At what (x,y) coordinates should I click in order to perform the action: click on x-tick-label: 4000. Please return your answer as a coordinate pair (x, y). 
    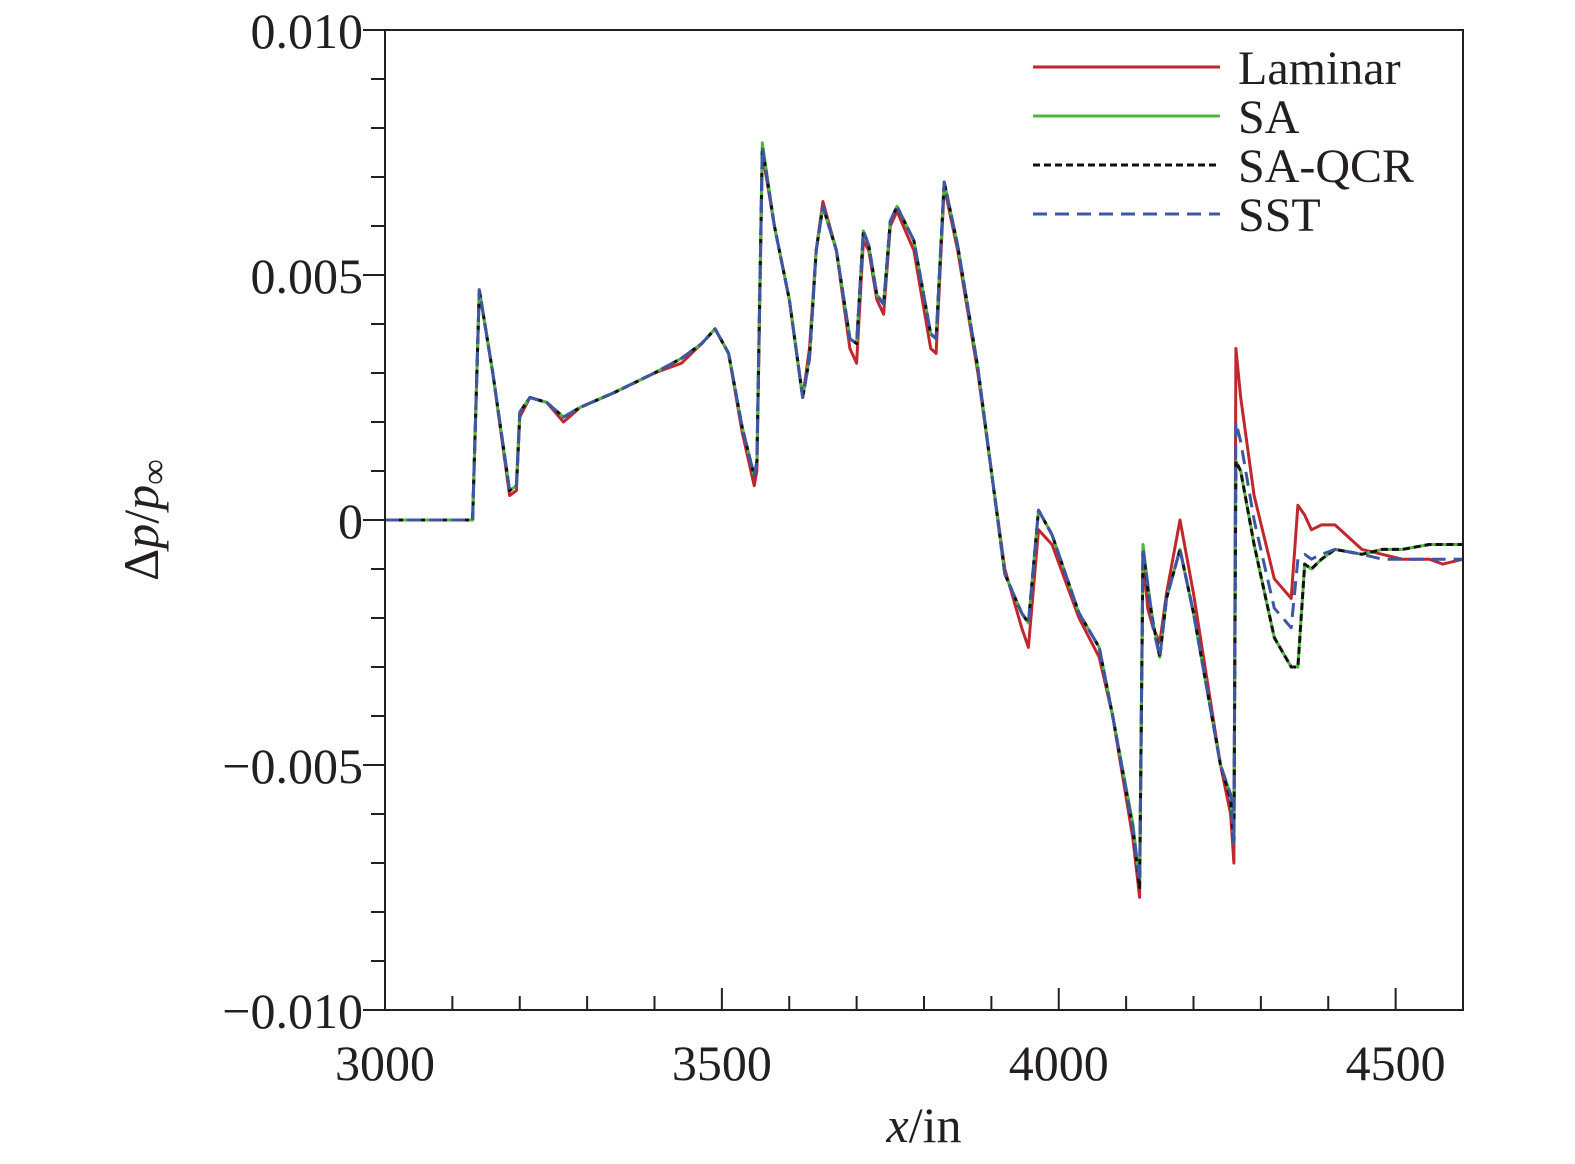
    Looking at the image, I should click on (1059, 1063).